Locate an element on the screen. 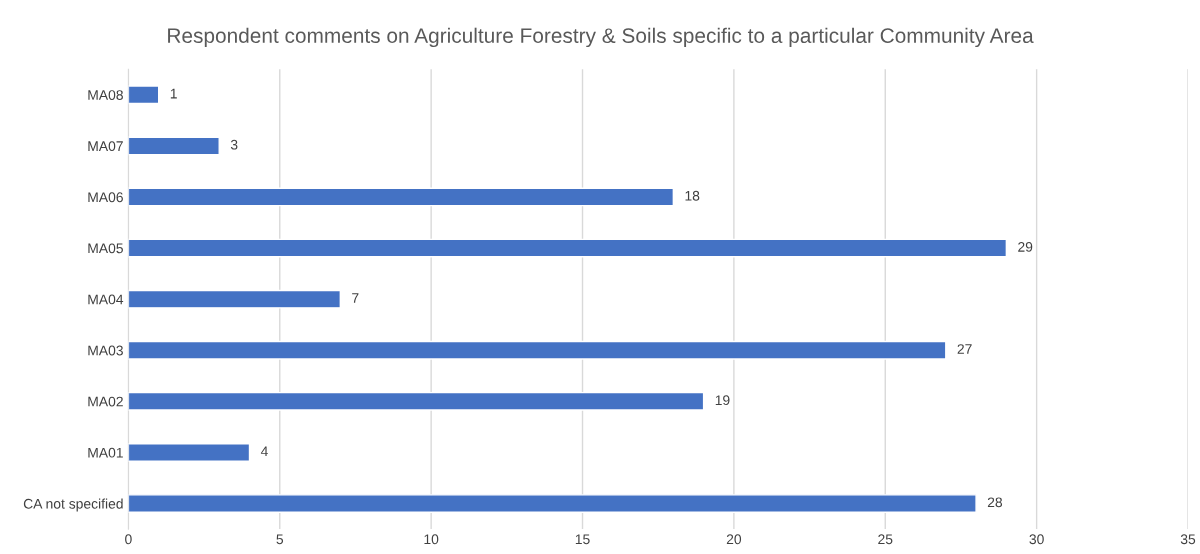 The height and width of the screenshot is (554, 1200). y-tick-label: MA04 is located at coordinates (106, 299).